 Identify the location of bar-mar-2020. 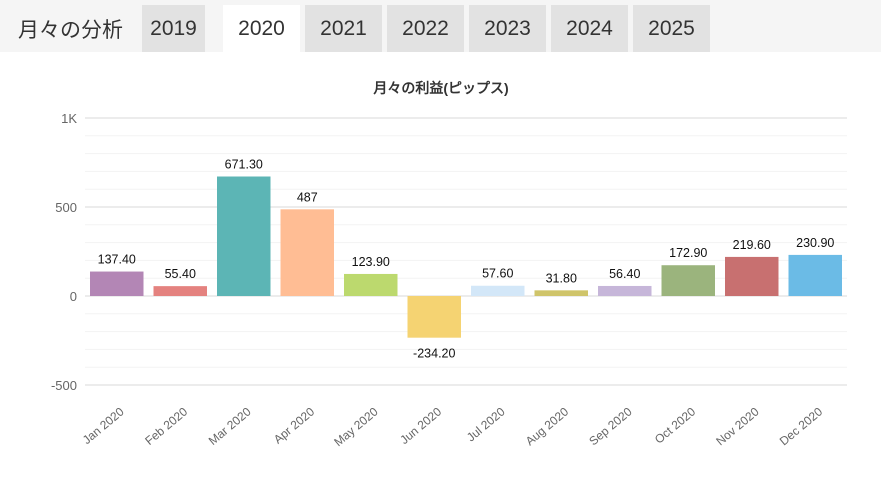
(244, 236).